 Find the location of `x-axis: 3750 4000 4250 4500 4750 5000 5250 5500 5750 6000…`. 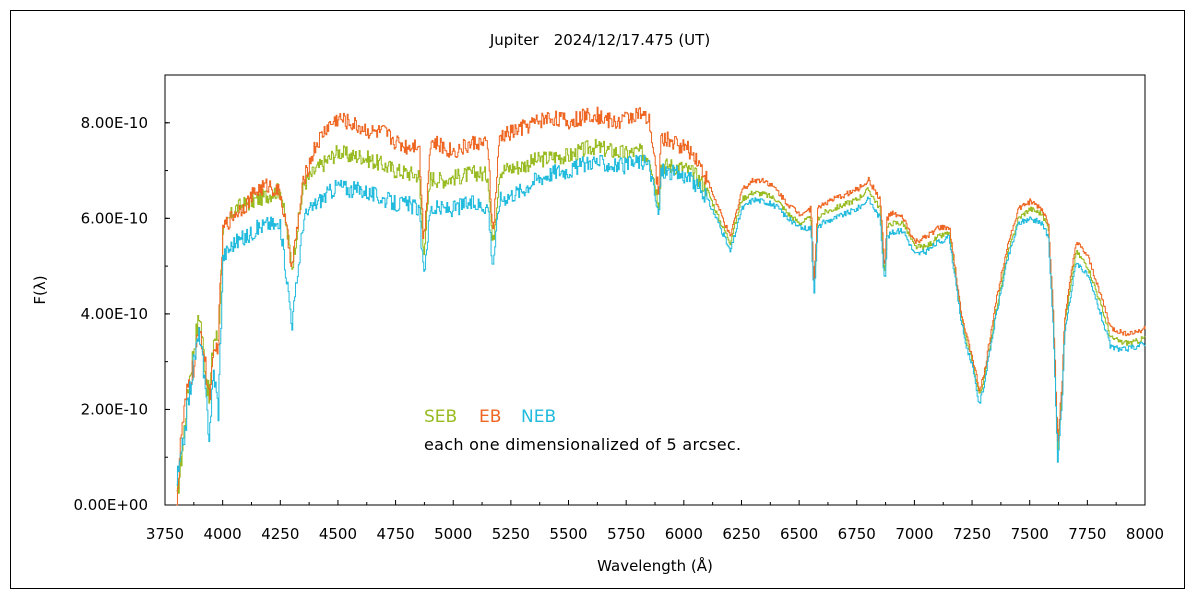

x-axis: 3750 4000 4250 4500 4750 5000 5250 5500 5750 6000… is located at coordinates (655, 521).